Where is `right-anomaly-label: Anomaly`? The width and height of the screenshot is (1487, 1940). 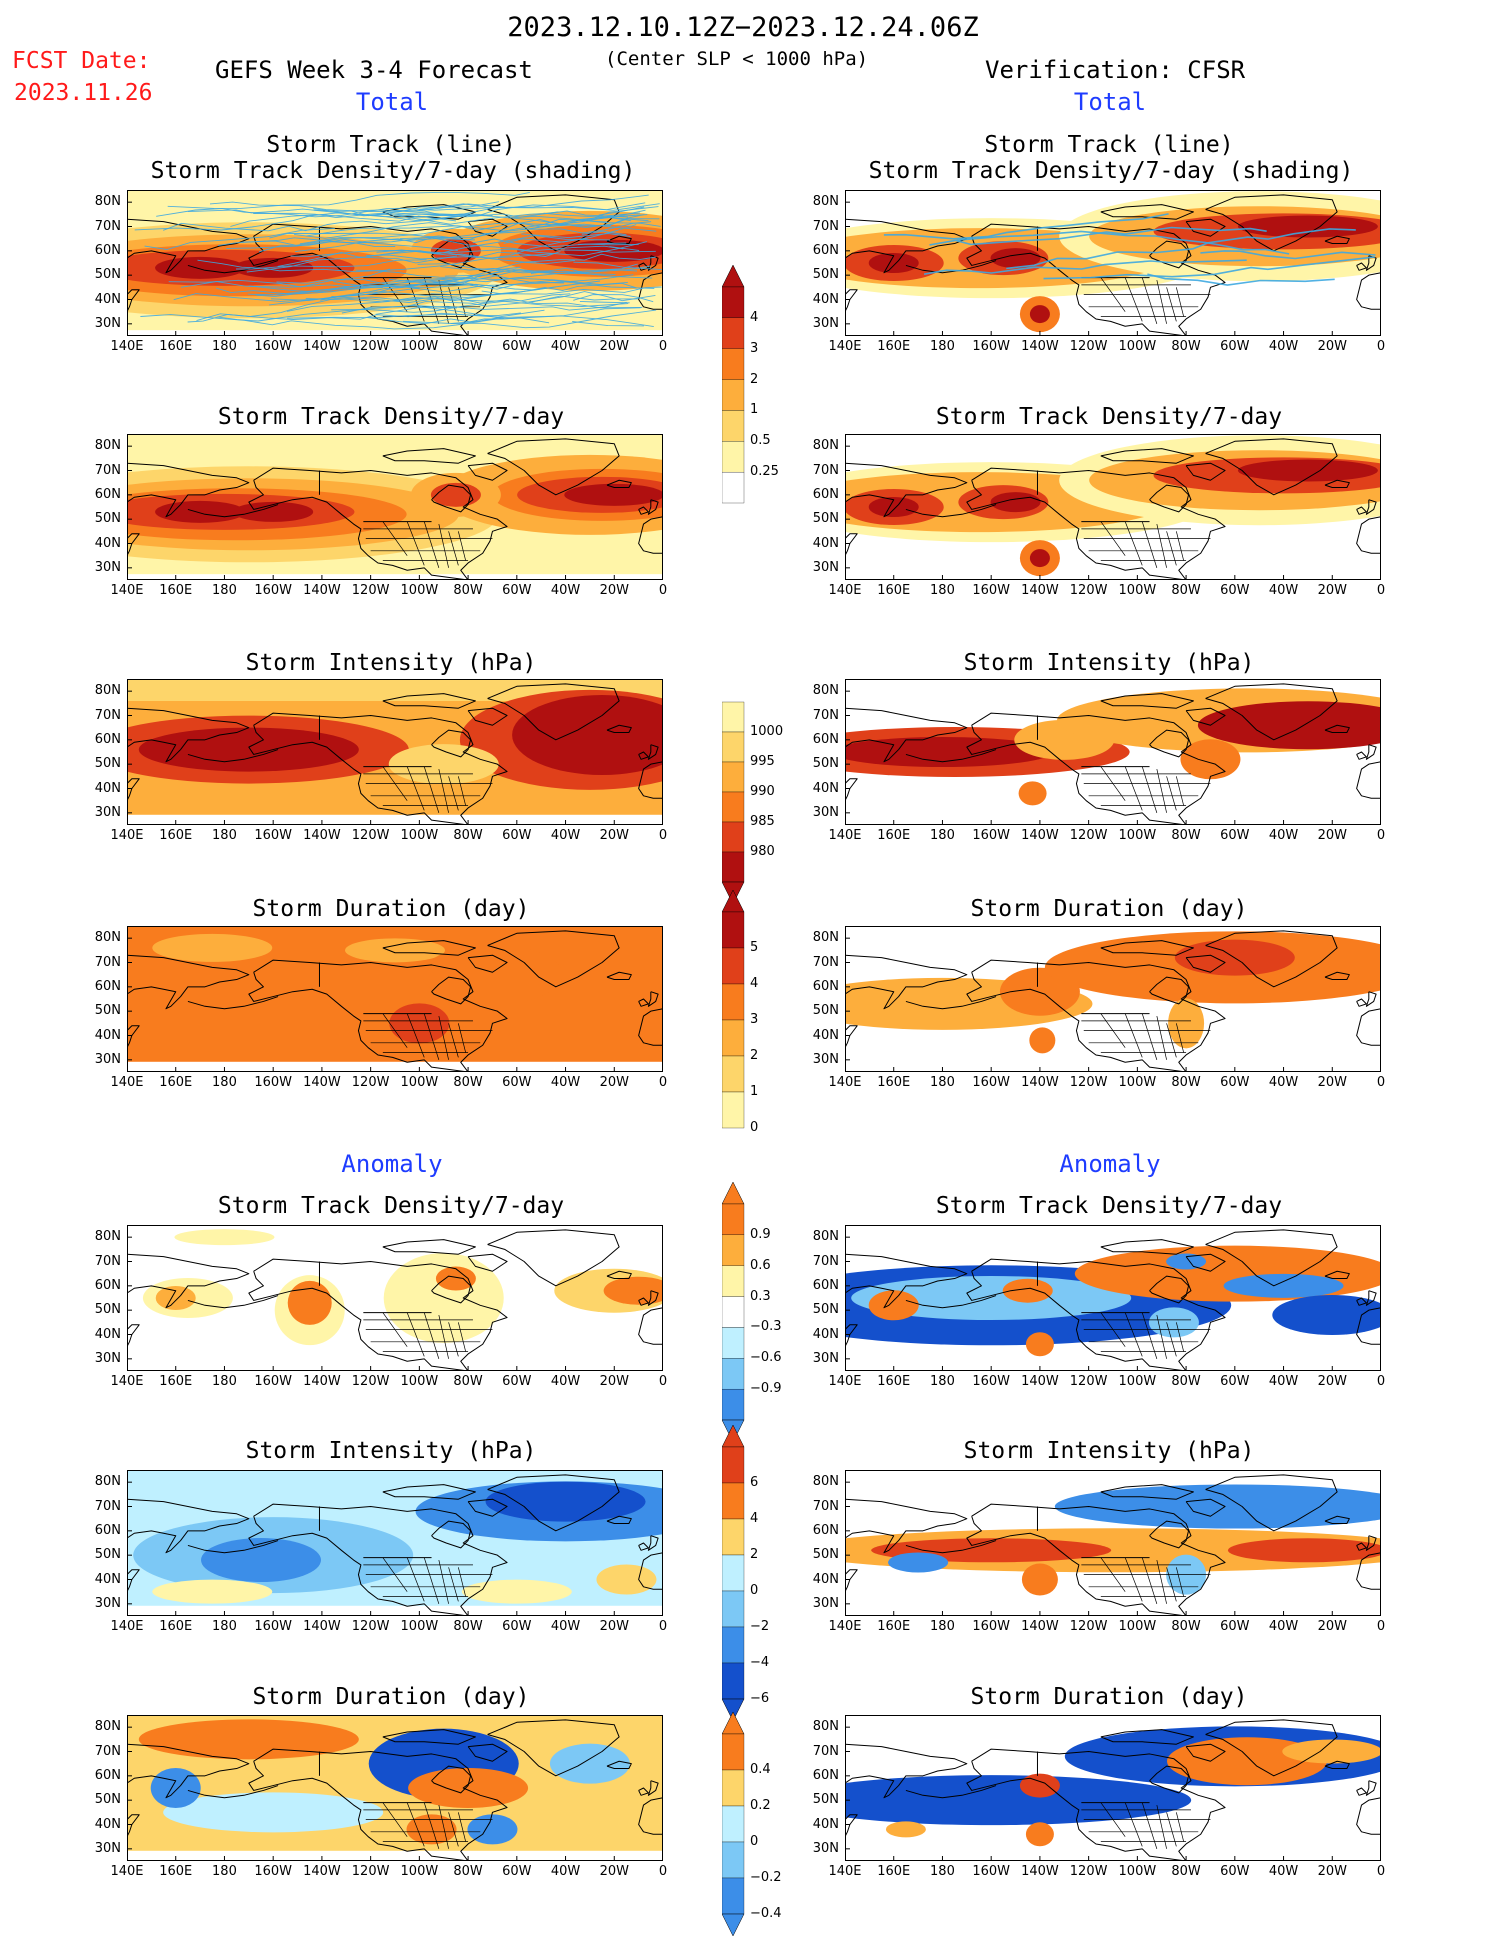
right-anomaly-label: Anomaly is located at coordinates (1110, 1164).